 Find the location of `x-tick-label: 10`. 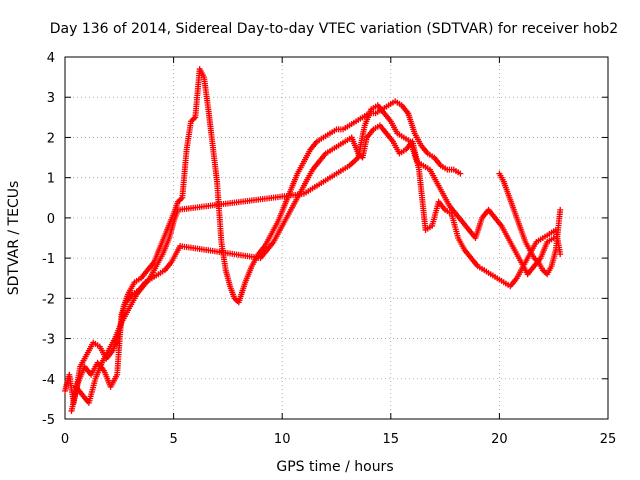

x-tick-label: 10 is located at coordinates (282, 439).